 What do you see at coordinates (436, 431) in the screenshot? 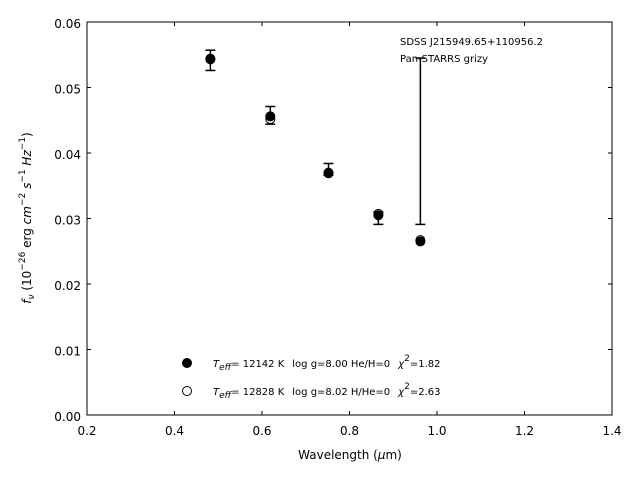
I see `x-tick-label: 1.0` at bounding box center [436, 431].